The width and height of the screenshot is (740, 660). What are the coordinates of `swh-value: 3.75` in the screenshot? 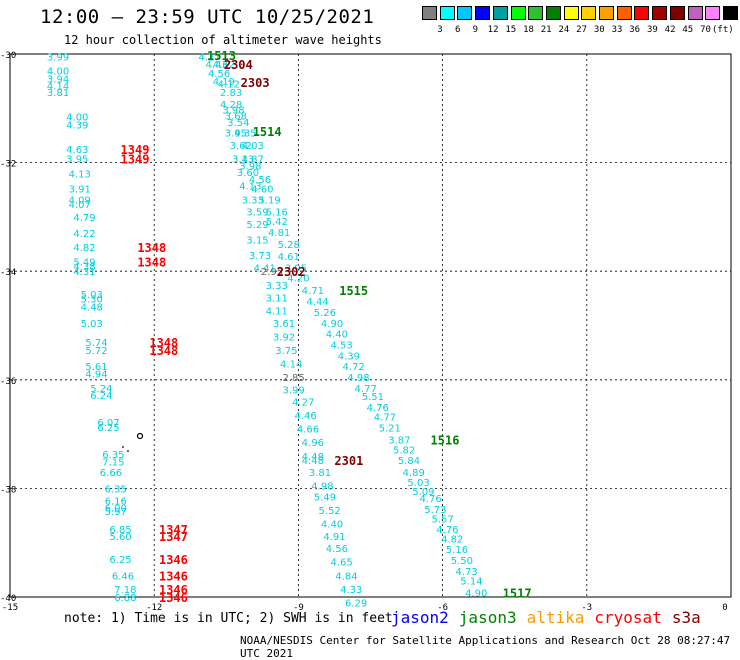 It's located at (286, 351).